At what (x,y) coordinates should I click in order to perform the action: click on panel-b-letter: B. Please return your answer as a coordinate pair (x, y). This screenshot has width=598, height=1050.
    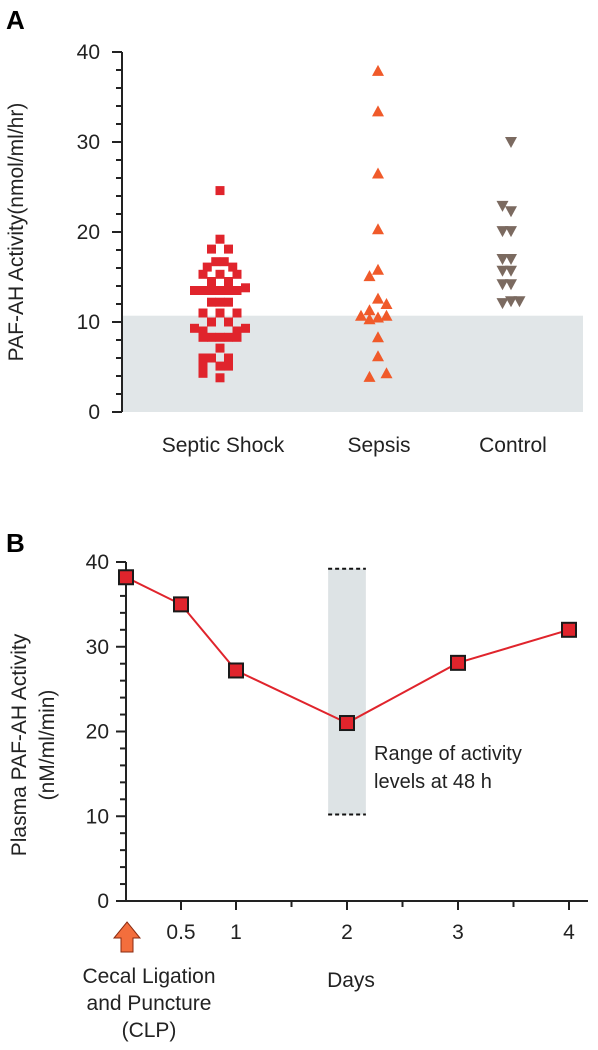
    Looking at the image, I should click on (15, 543).